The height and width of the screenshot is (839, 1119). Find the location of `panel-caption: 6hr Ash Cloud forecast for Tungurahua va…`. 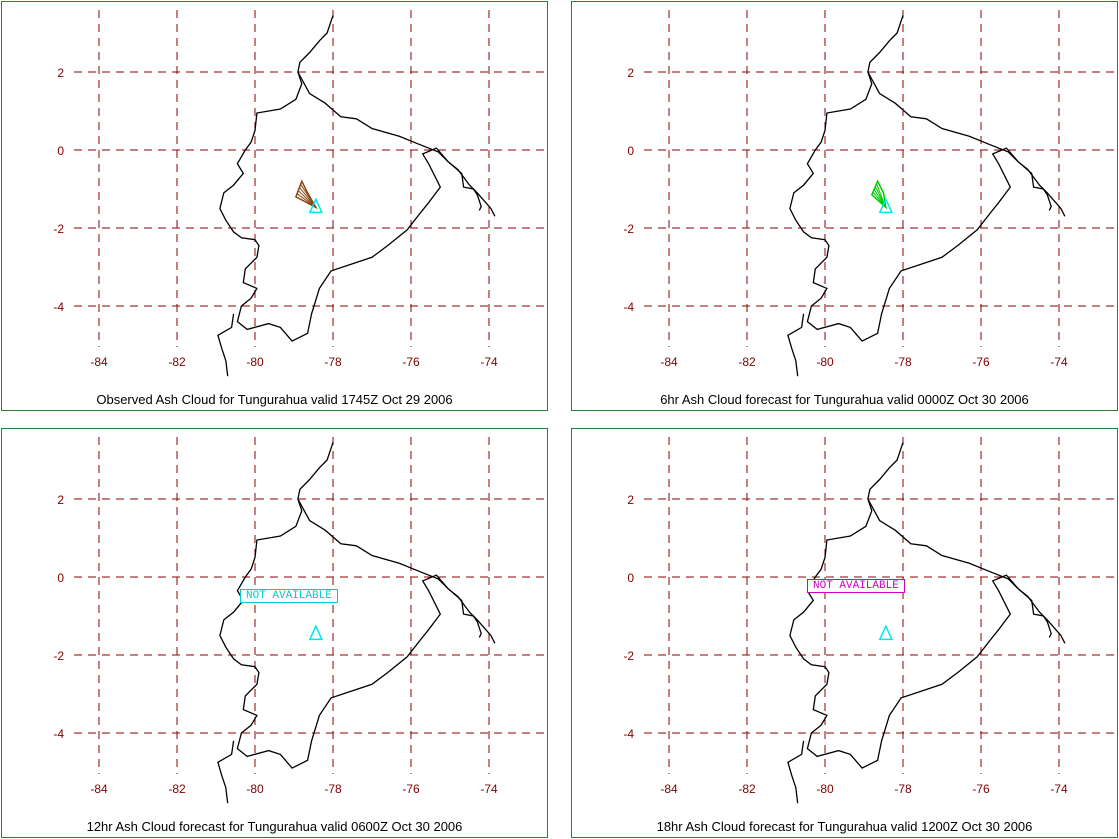

panel-caption: 6hr Ash Cloud forecast for Tungurahua va… is located at coordinates (844, 399).